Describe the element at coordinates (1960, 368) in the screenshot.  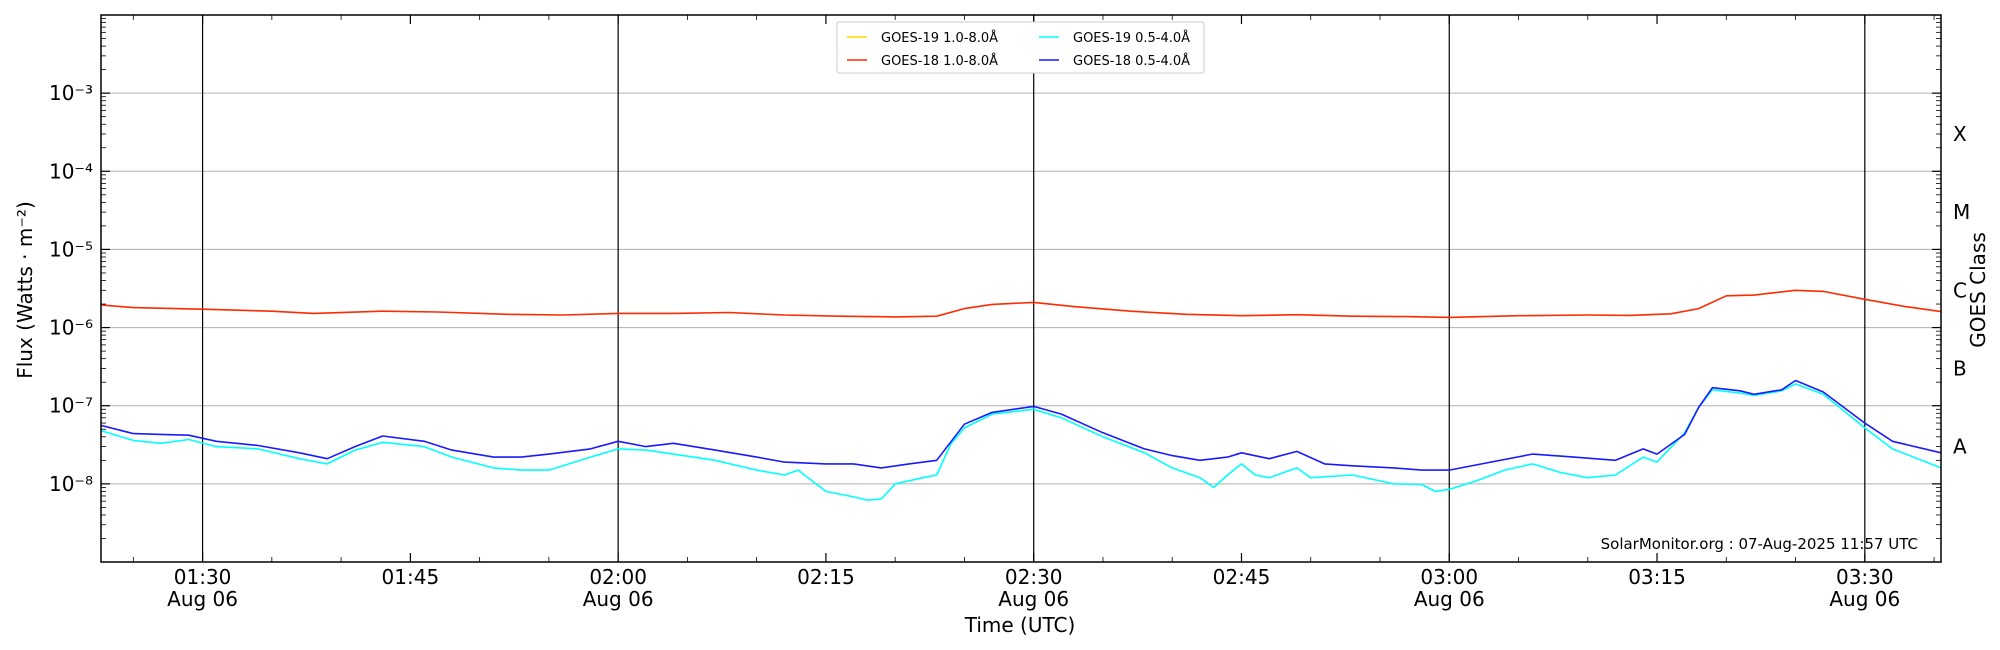
I see `goes-class-label-B: B` at that location.